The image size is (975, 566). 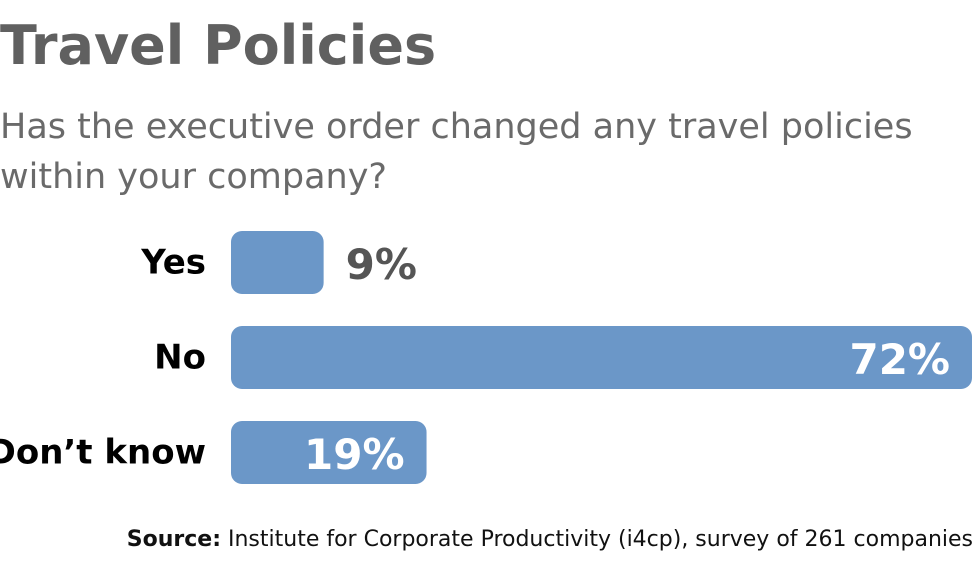 What do you see at coordinates (173, 539) in the screenshot?
I see `source-label: Source:` at bounding box center [173, 539].